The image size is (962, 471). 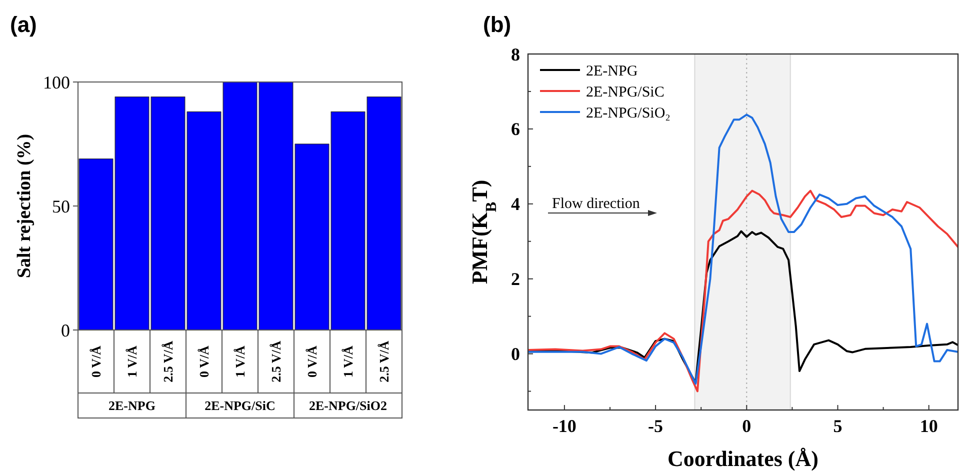 I want to click on chart-title: (a), so click(x=23, y=24).